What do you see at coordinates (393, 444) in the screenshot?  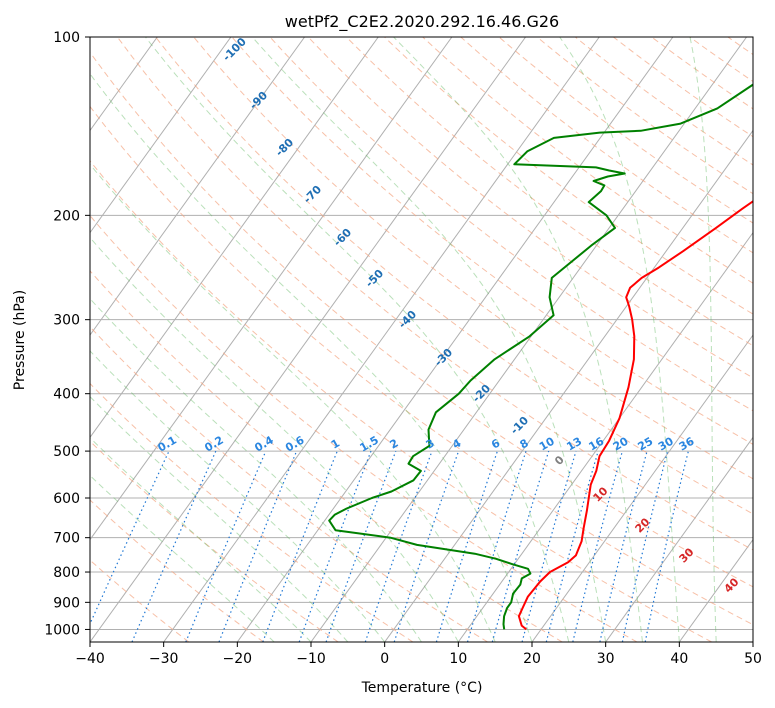 I see `mixing-ratio-label: 2` at bounding box center [393, 444].